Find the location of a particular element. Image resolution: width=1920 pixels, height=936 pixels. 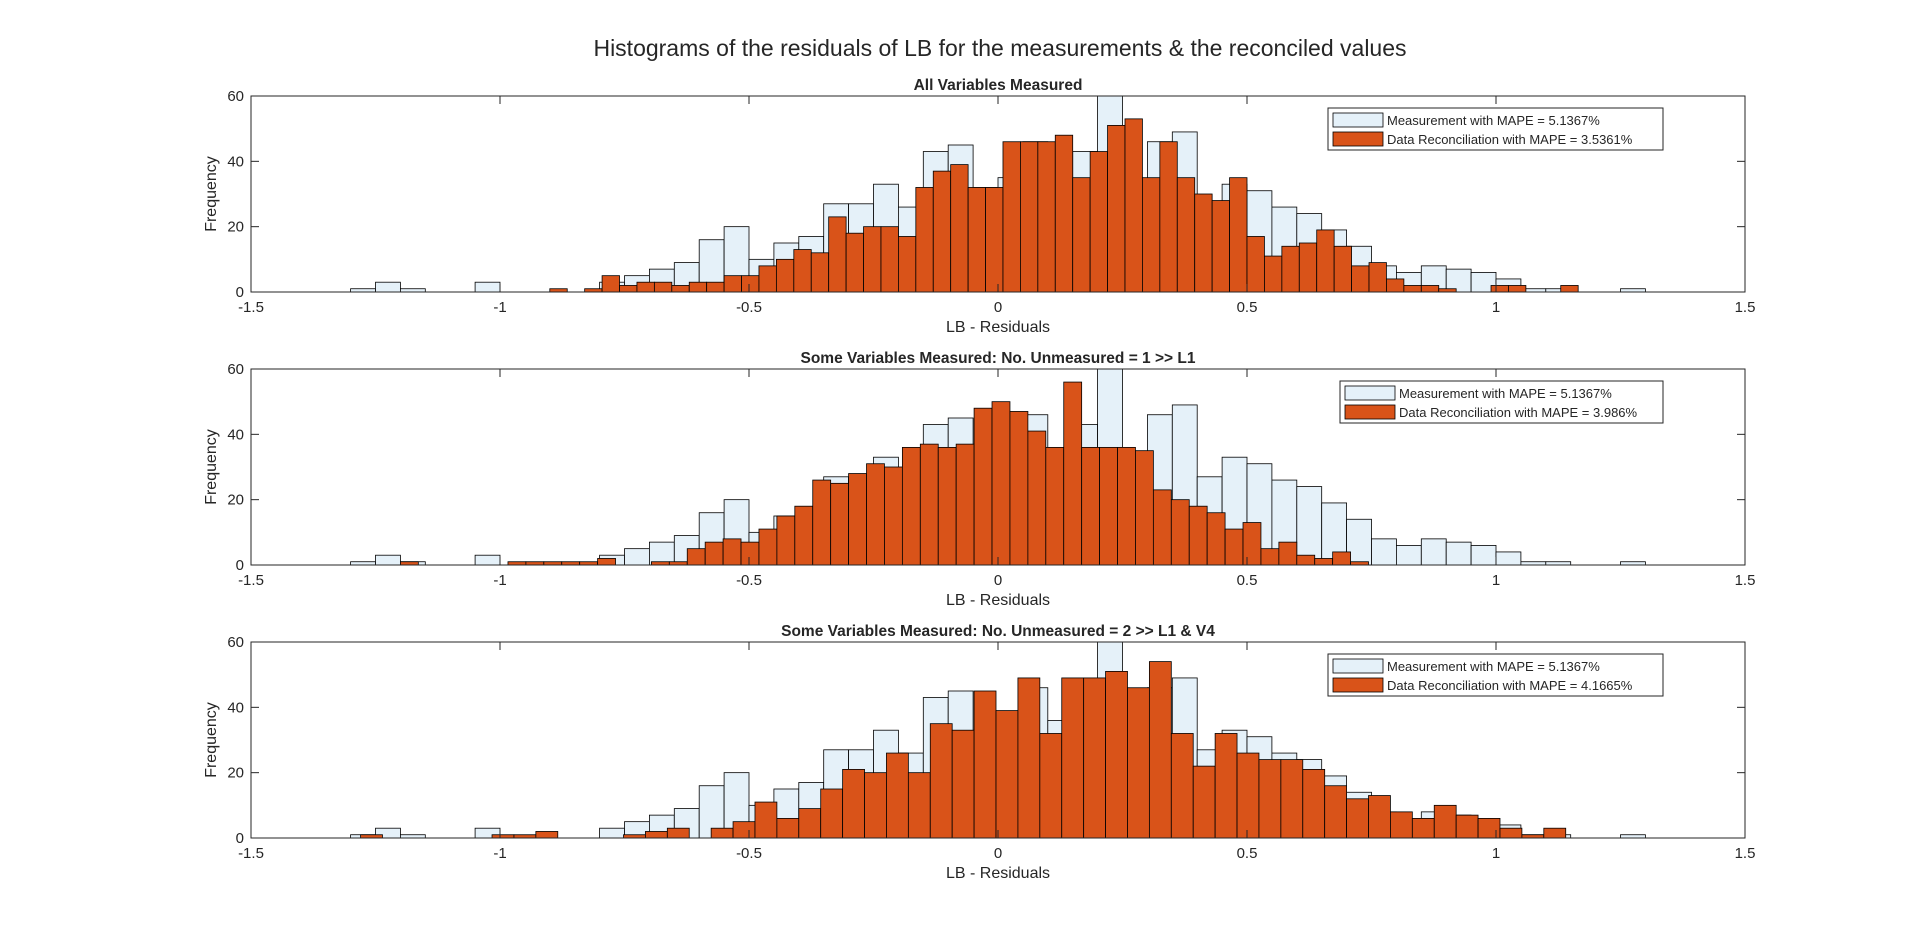

x-axis-label: LB - Residuals is located at coordinates (998, 327).